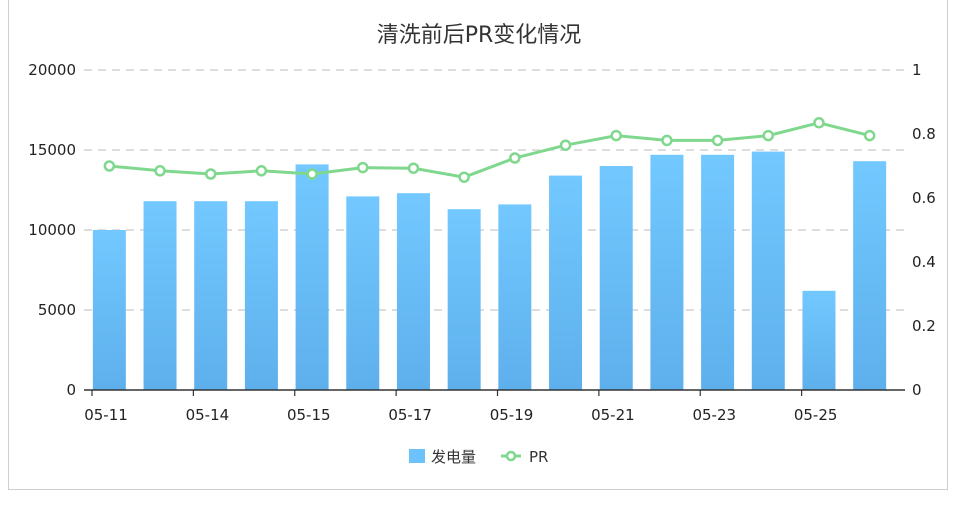  Describe the element at coordinates (57, 310) in the screenshot. I see `y-left-tick-label: 5000` at that location.